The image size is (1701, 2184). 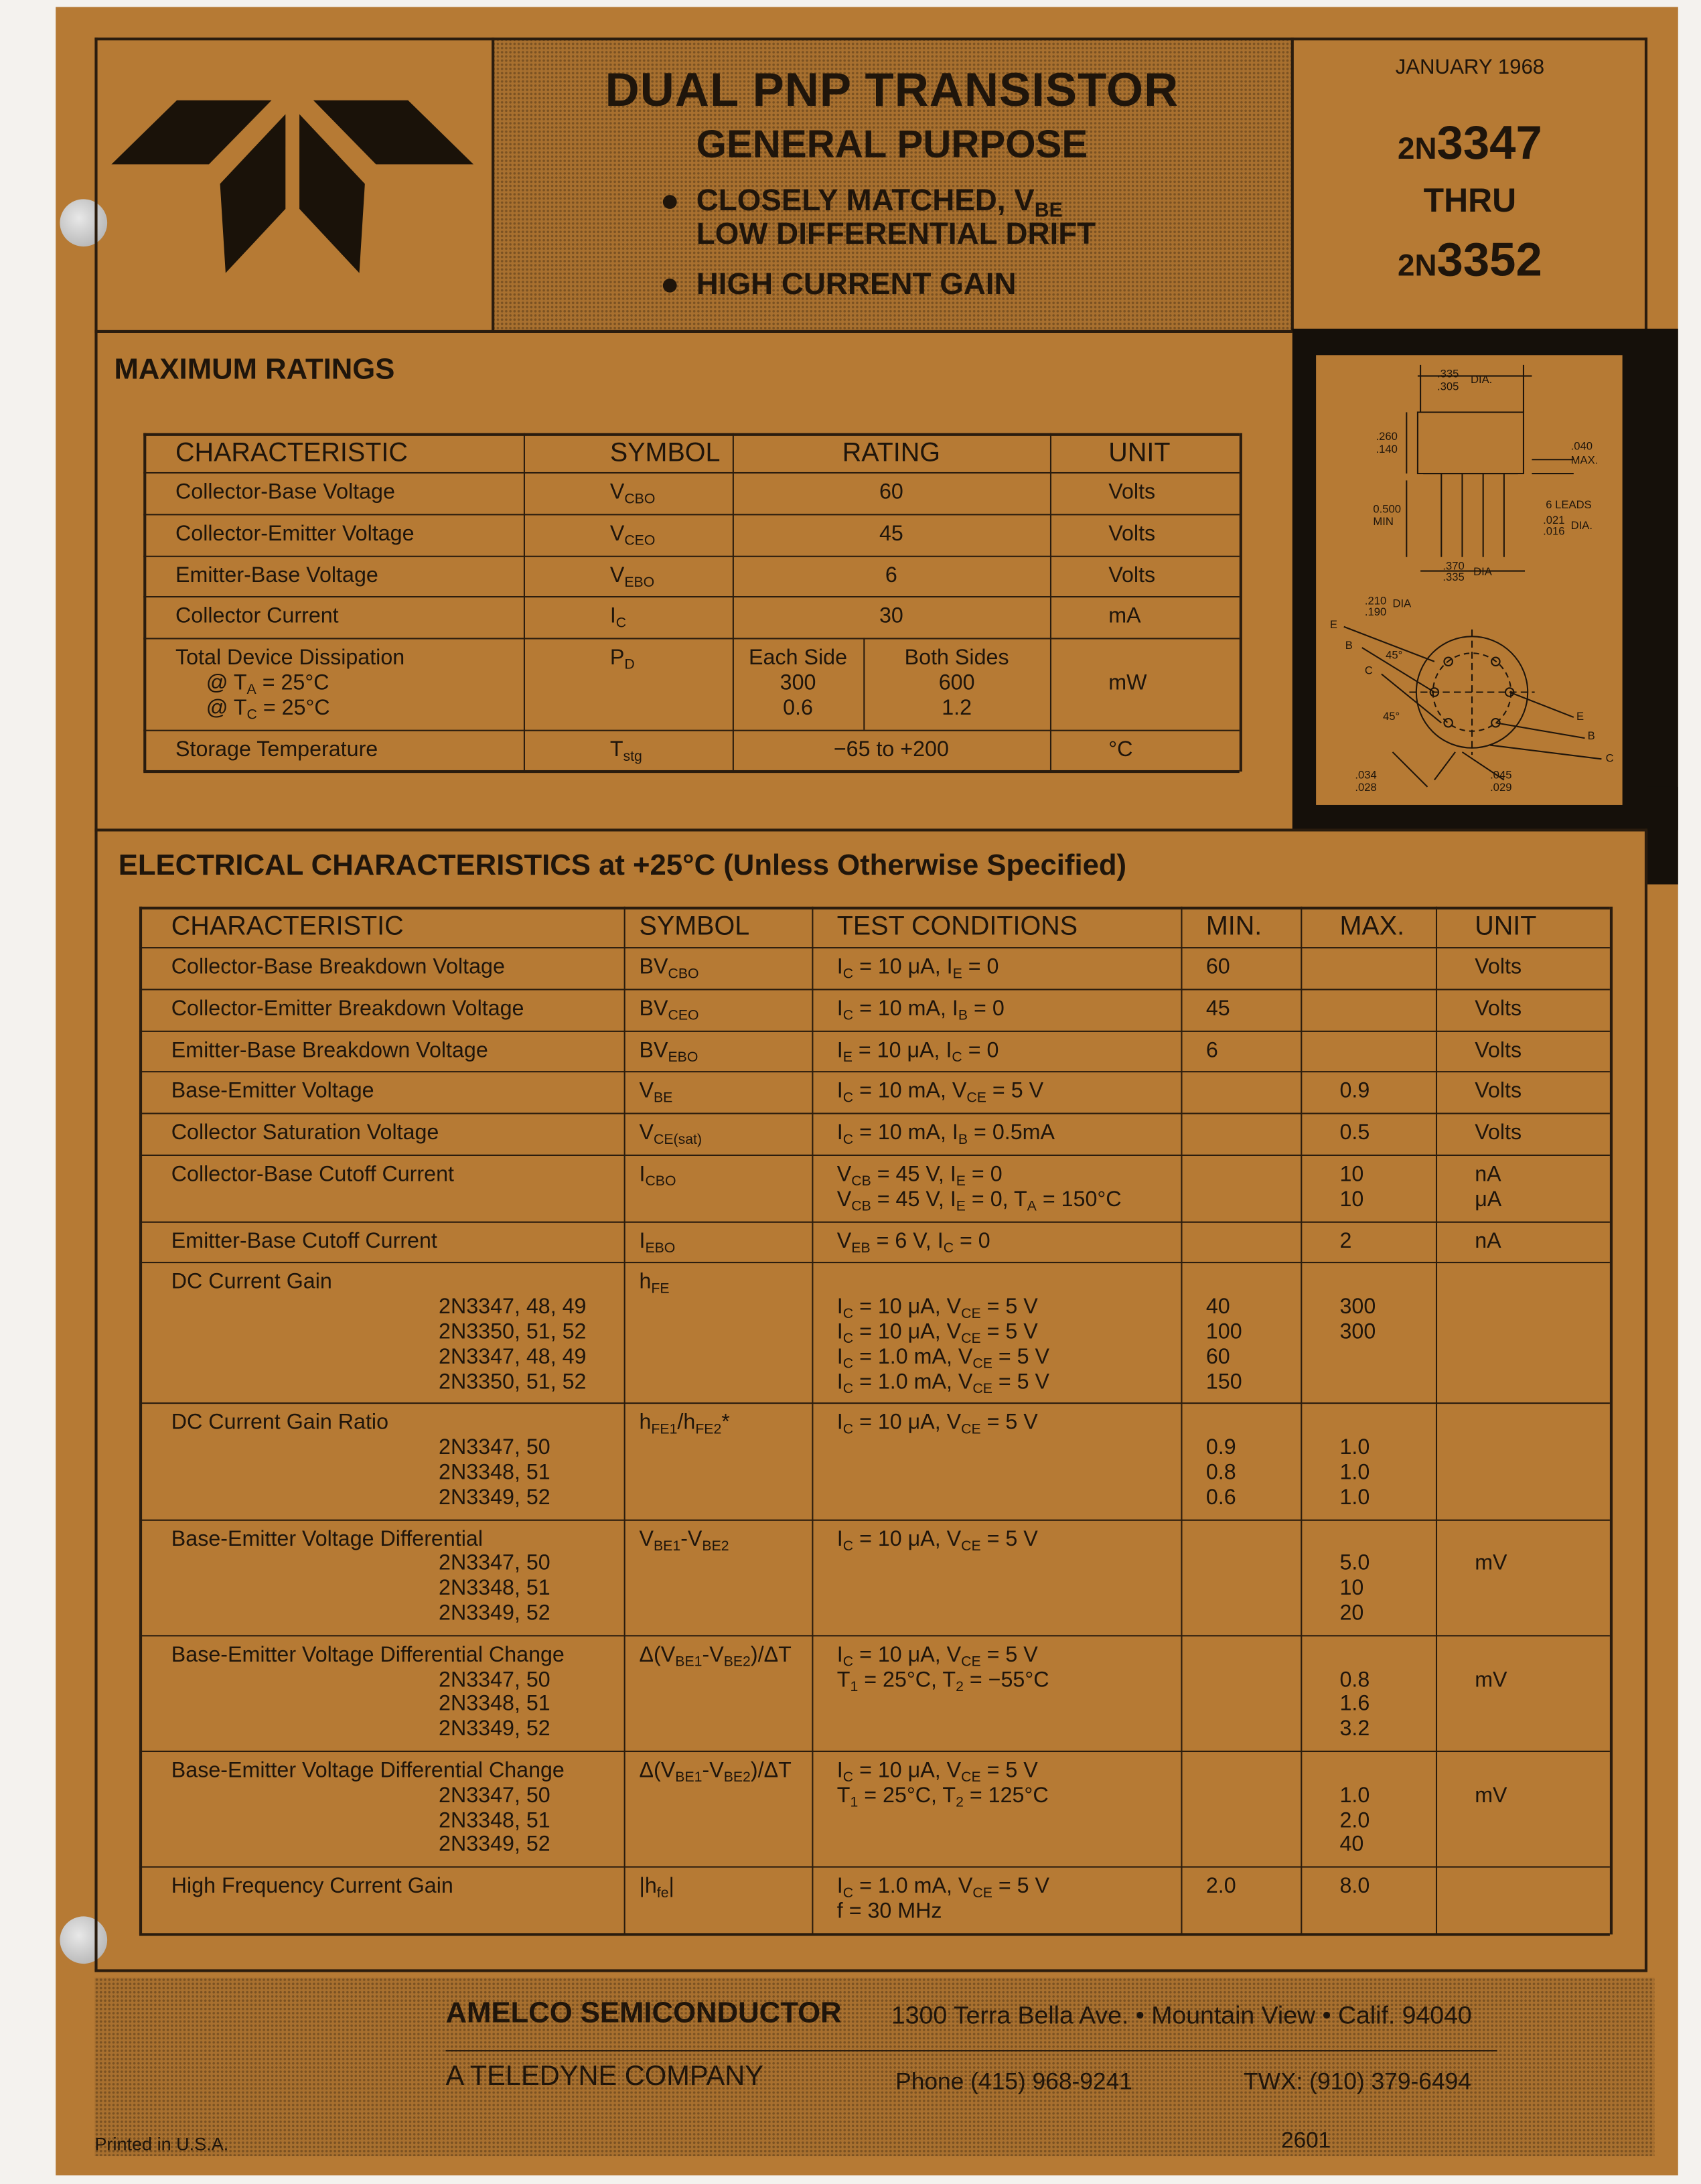 What do you see at coordinates (1306, 2141) in the screenshot?
I see `doc-number: 2601` at bounding box center [1306, 2141].